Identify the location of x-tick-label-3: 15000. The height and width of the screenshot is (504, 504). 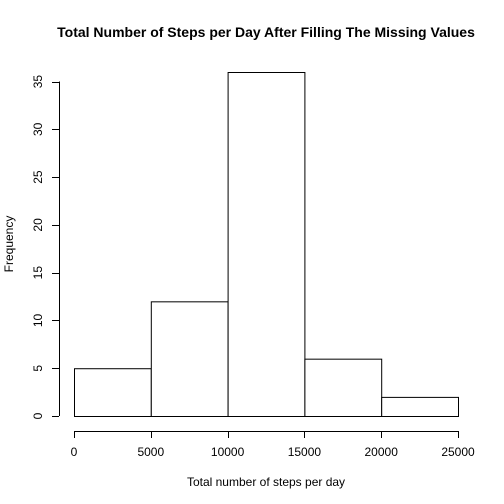
(305, 452).